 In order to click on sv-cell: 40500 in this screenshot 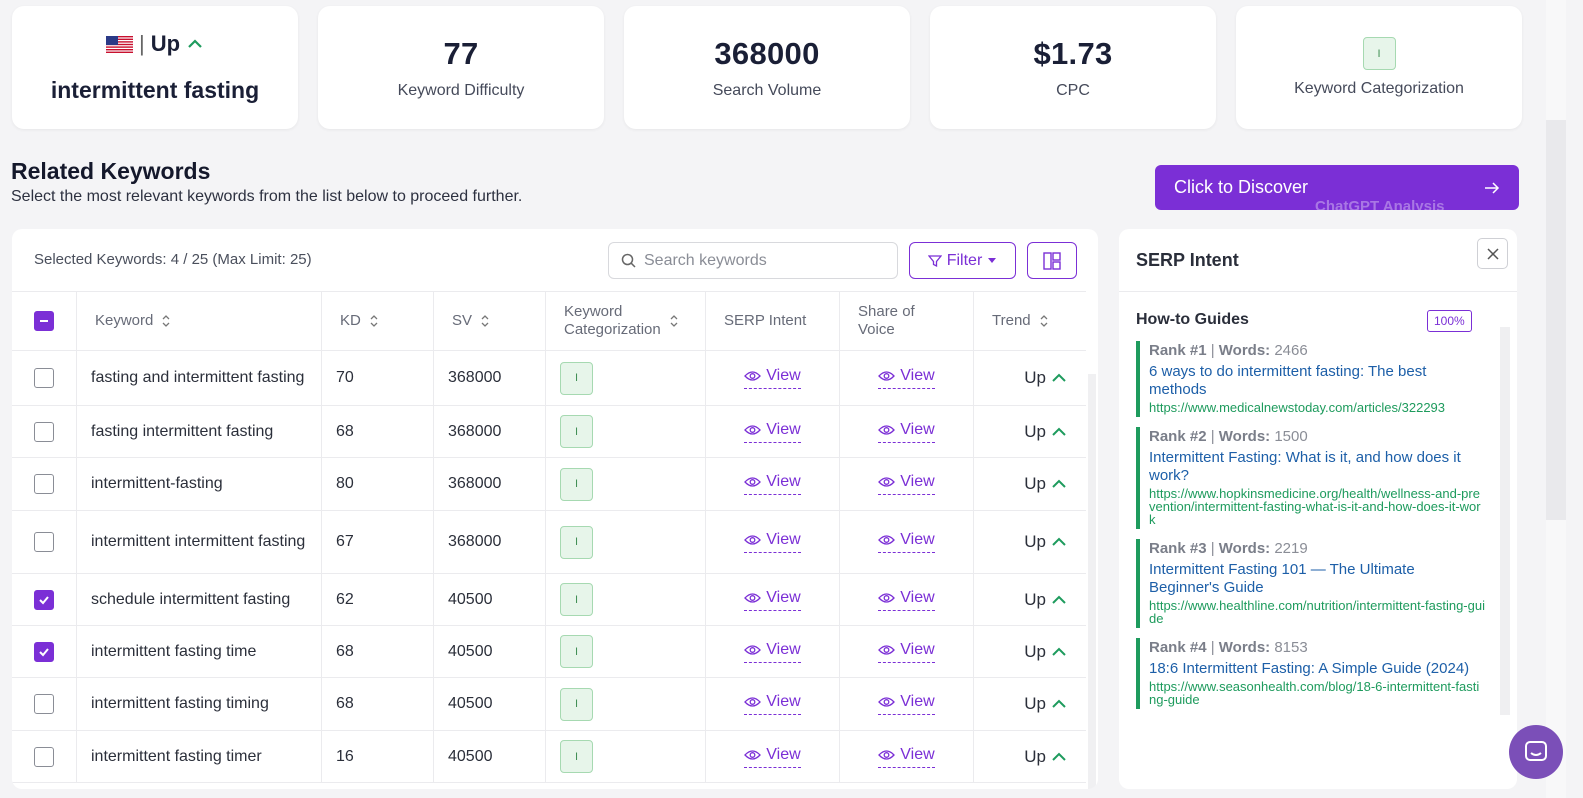, I will do `click(490, 756)`.